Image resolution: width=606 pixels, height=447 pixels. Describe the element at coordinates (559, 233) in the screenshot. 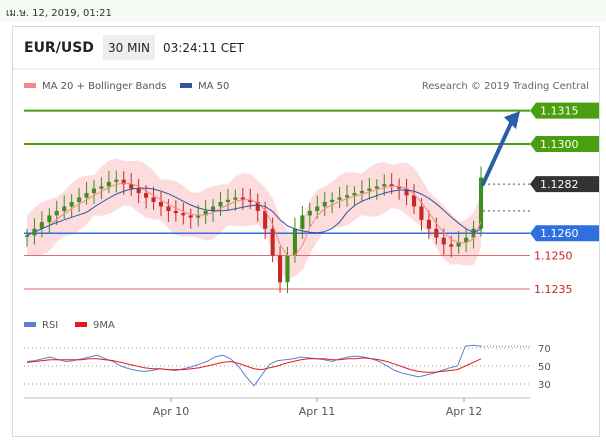

I see `price-tag-label-3: 1.1260` at that location.